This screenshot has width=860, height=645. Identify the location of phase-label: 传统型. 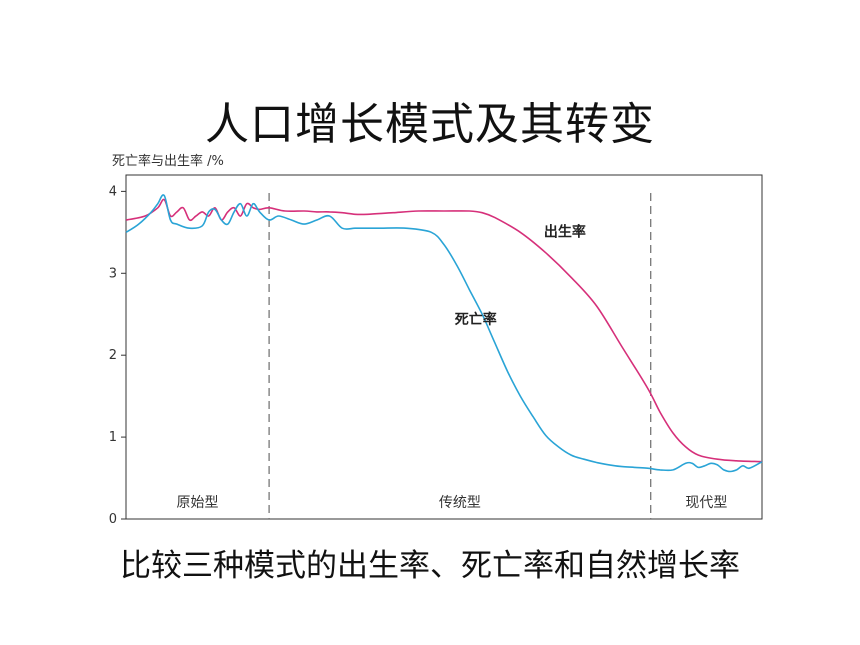
(460, 503).